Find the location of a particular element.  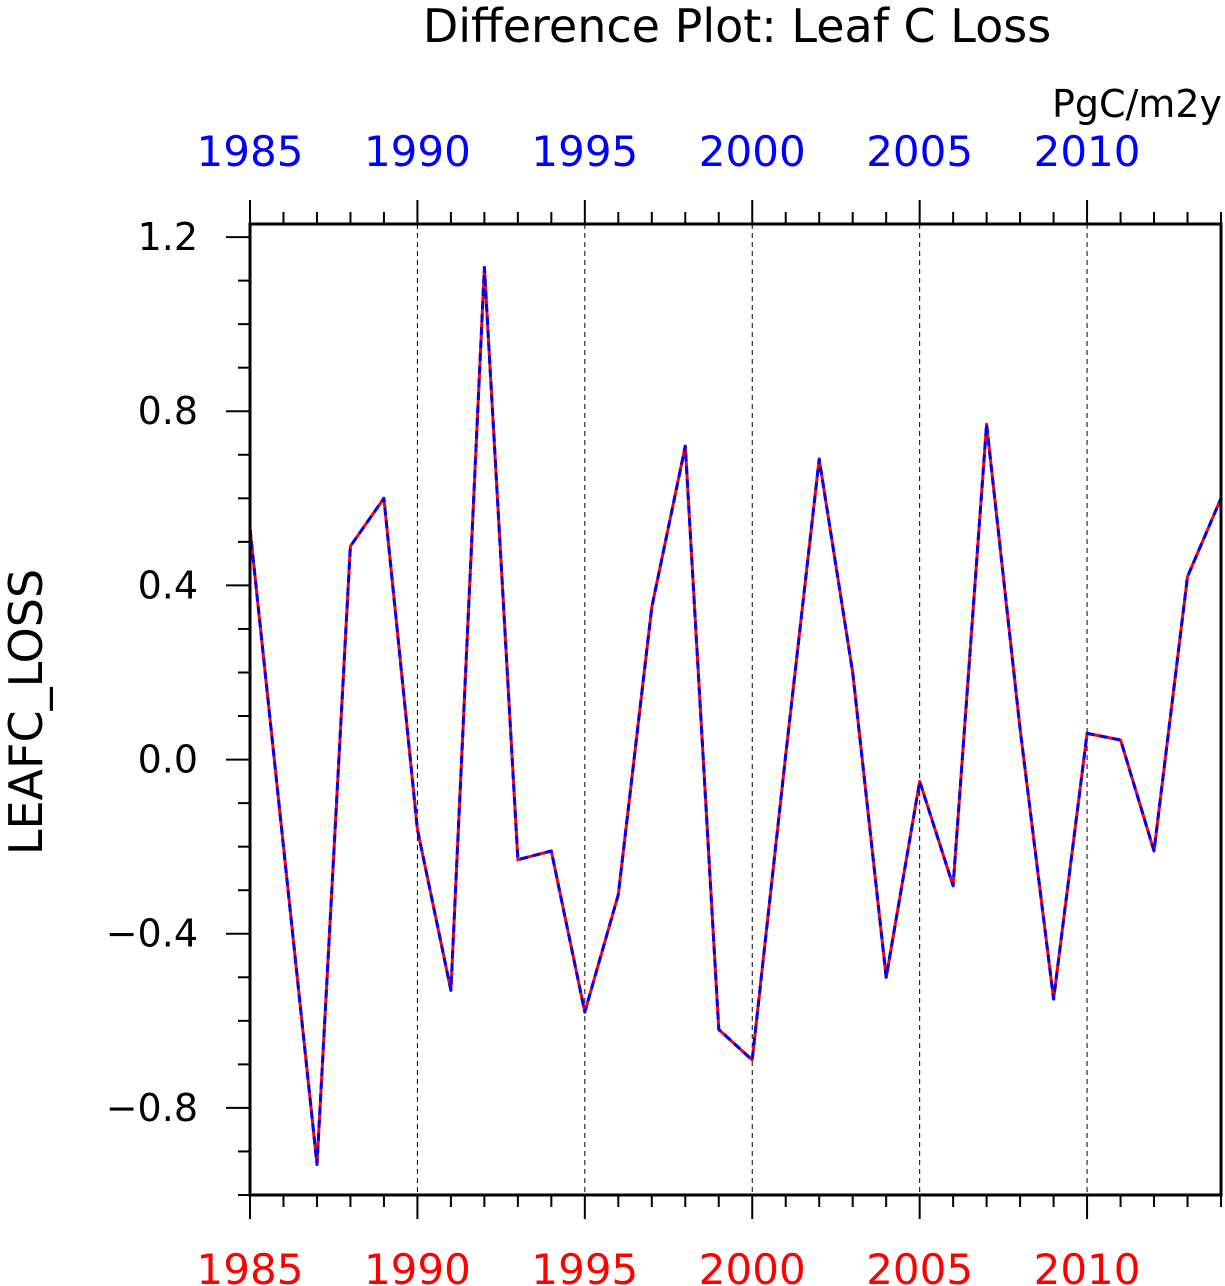

x-tick-label-top: 2000 is located at coordinates (752, 151).